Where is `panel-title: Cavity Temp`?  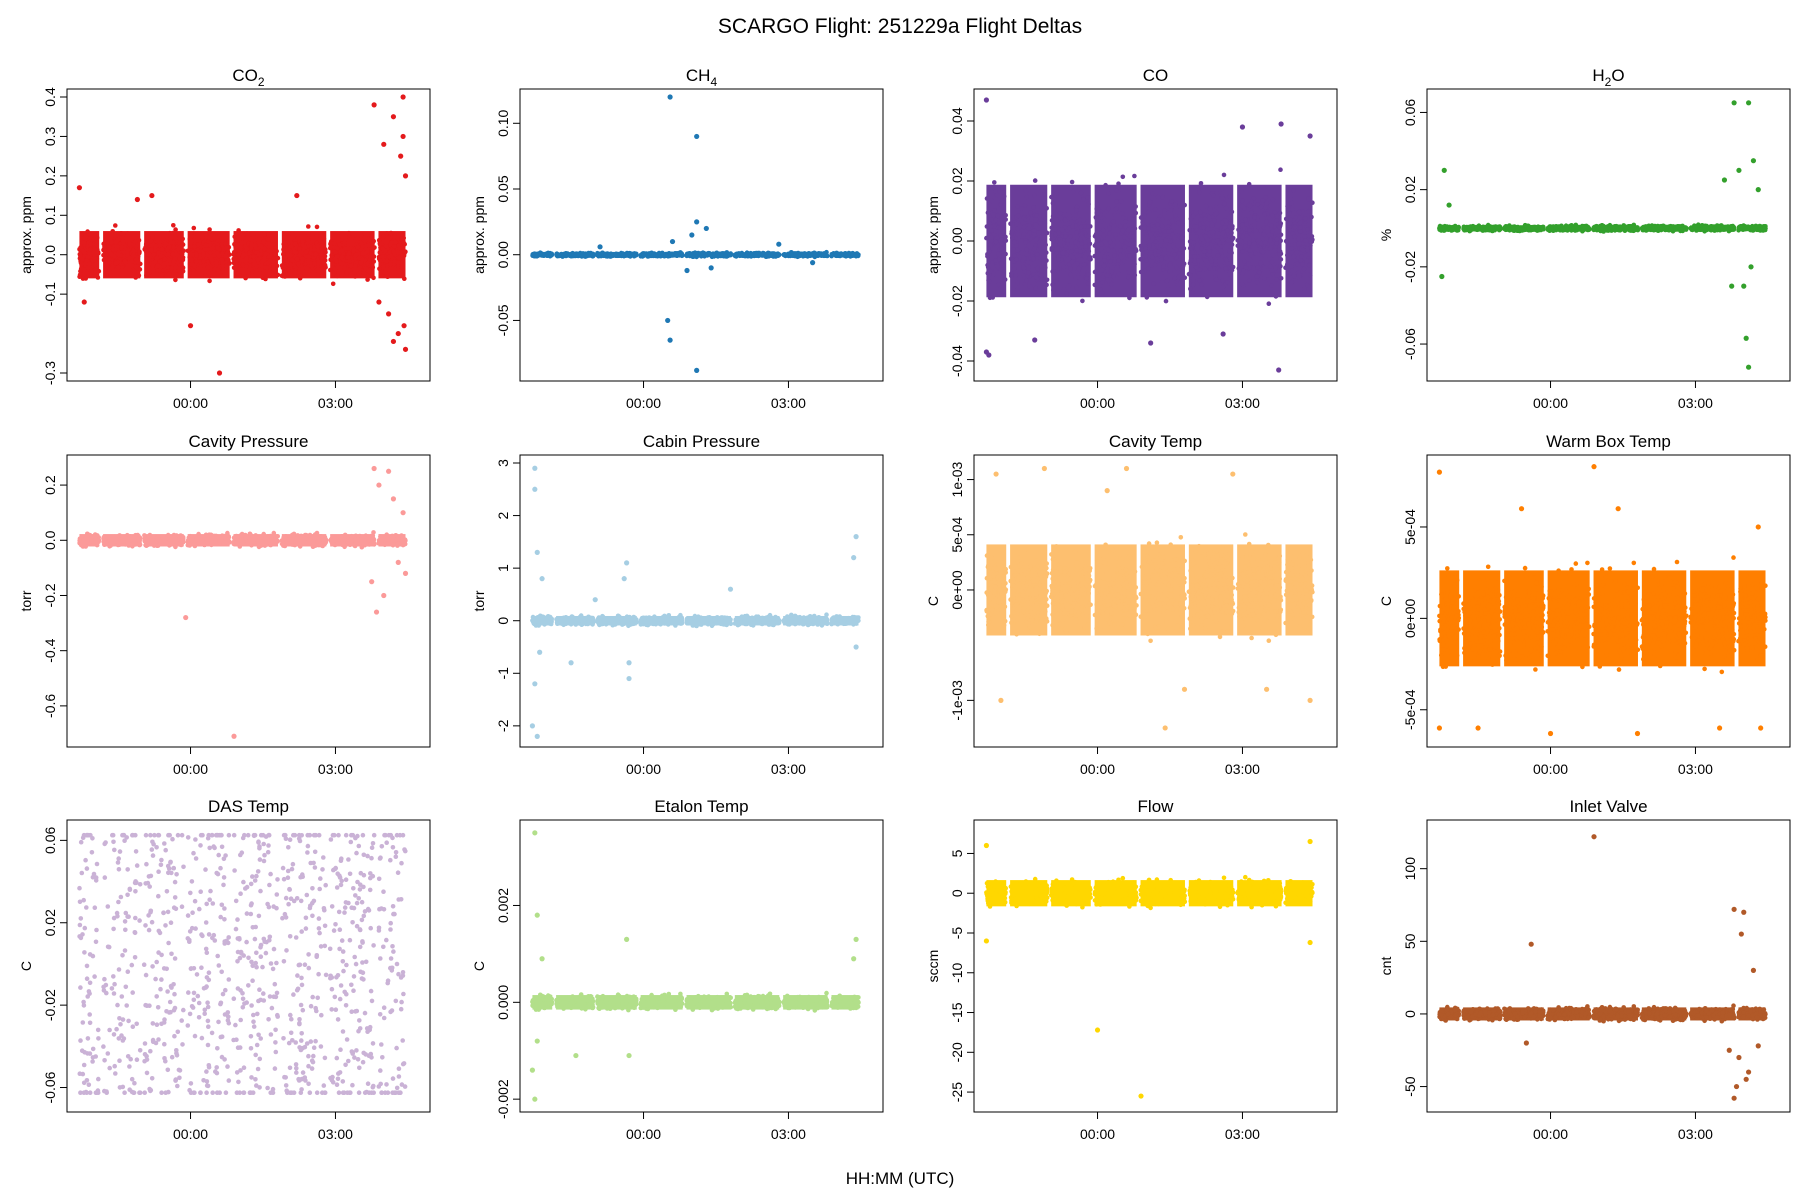
panel-title: Cavity Temp is located at coordinates (1155, 441).